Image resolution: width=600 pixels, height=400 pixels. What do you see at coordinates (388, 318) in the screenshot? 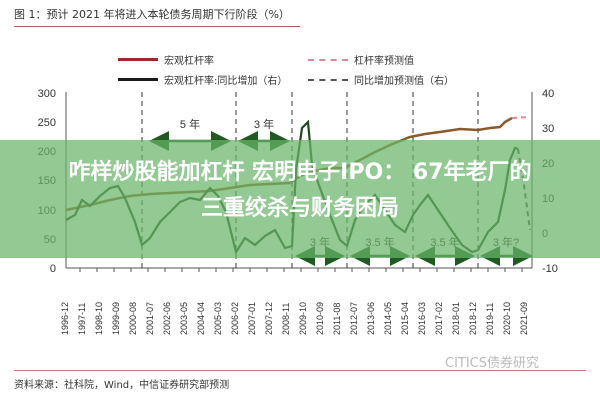
I see `svg-text: 2014-05` at bounding box center [388, 318].